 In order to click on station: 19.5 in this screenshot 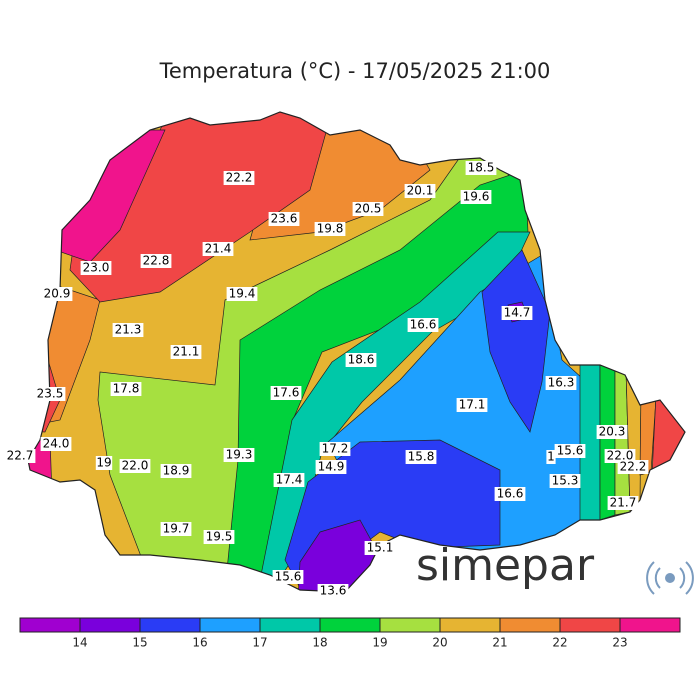, I will do `click(219, 537)`.